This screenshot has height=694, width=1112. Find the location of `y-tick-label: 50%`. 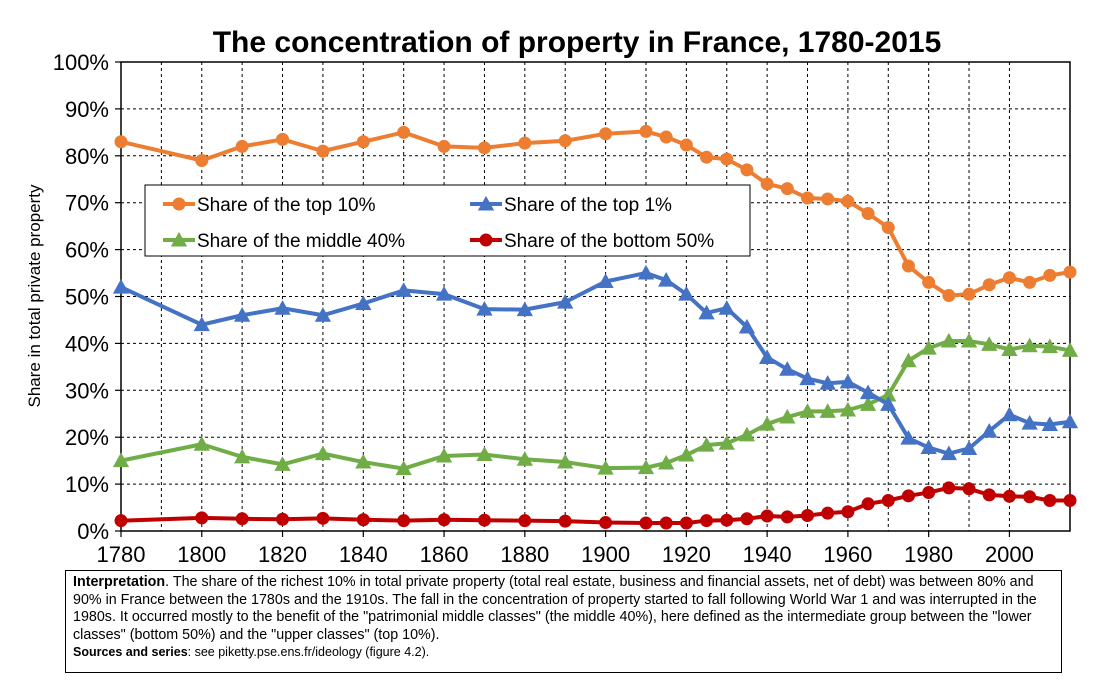

y-tick-label: 50% is located at coordinates (87, 297).